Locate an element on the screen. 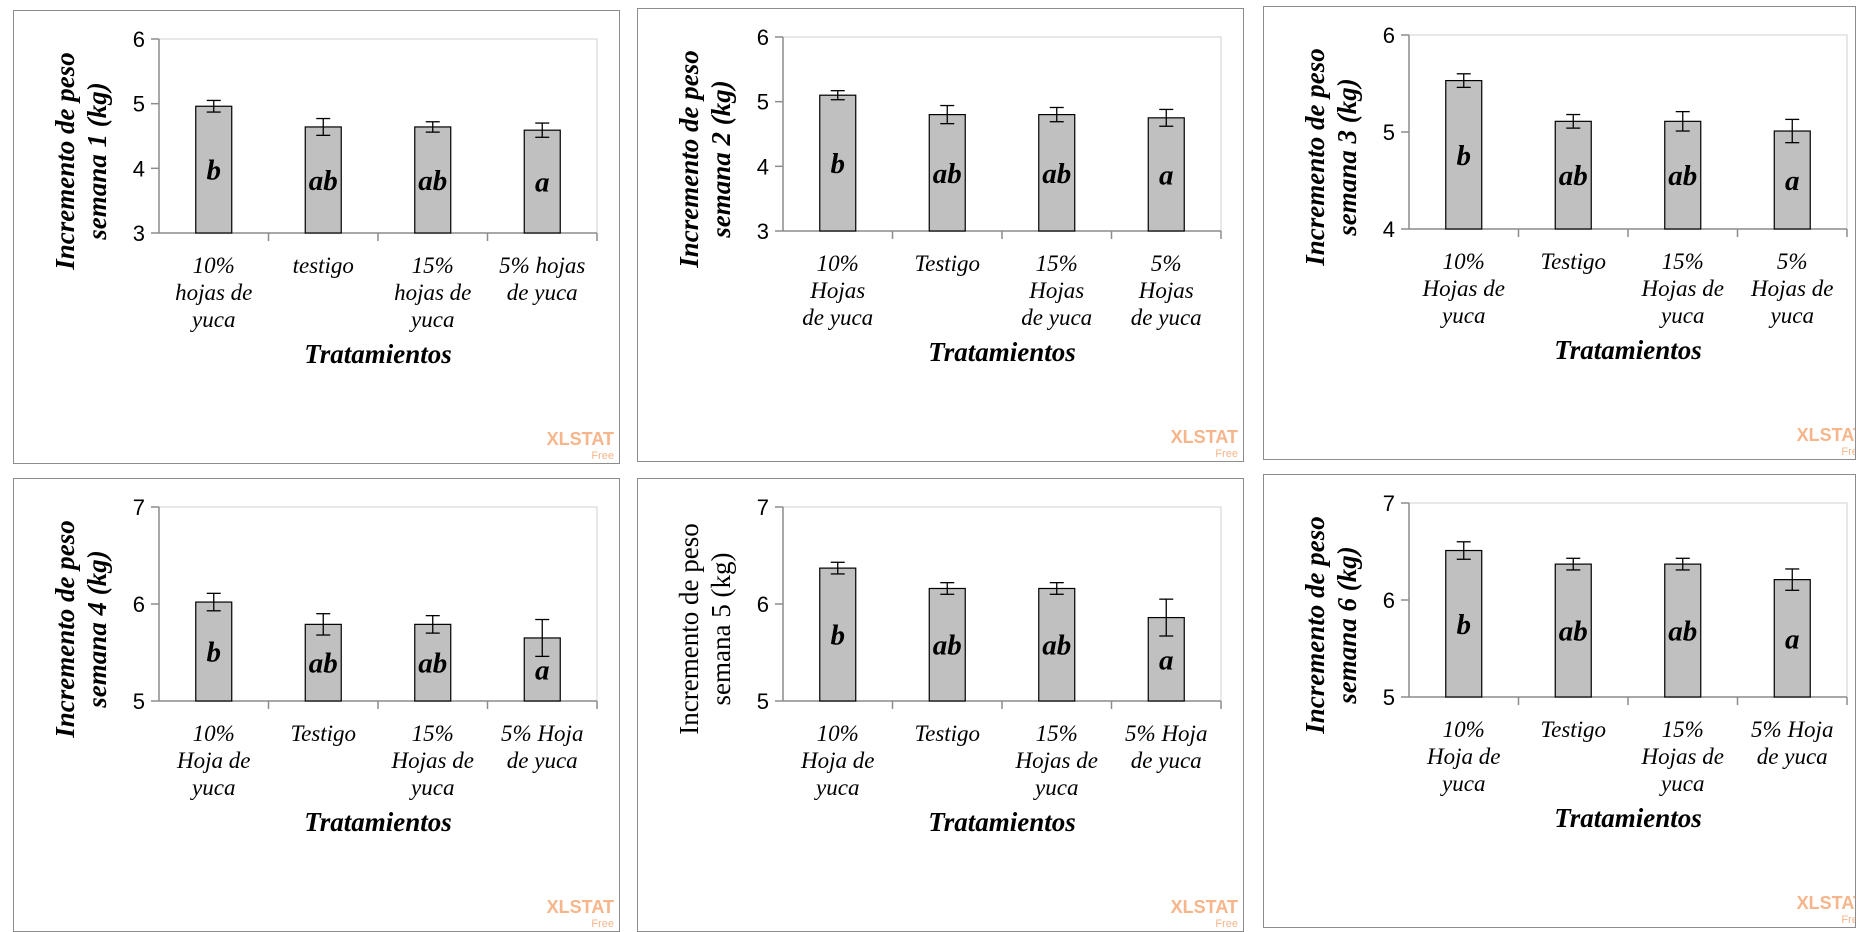  category-label-line: 5% Hoja is located at coordinates (542, 733).